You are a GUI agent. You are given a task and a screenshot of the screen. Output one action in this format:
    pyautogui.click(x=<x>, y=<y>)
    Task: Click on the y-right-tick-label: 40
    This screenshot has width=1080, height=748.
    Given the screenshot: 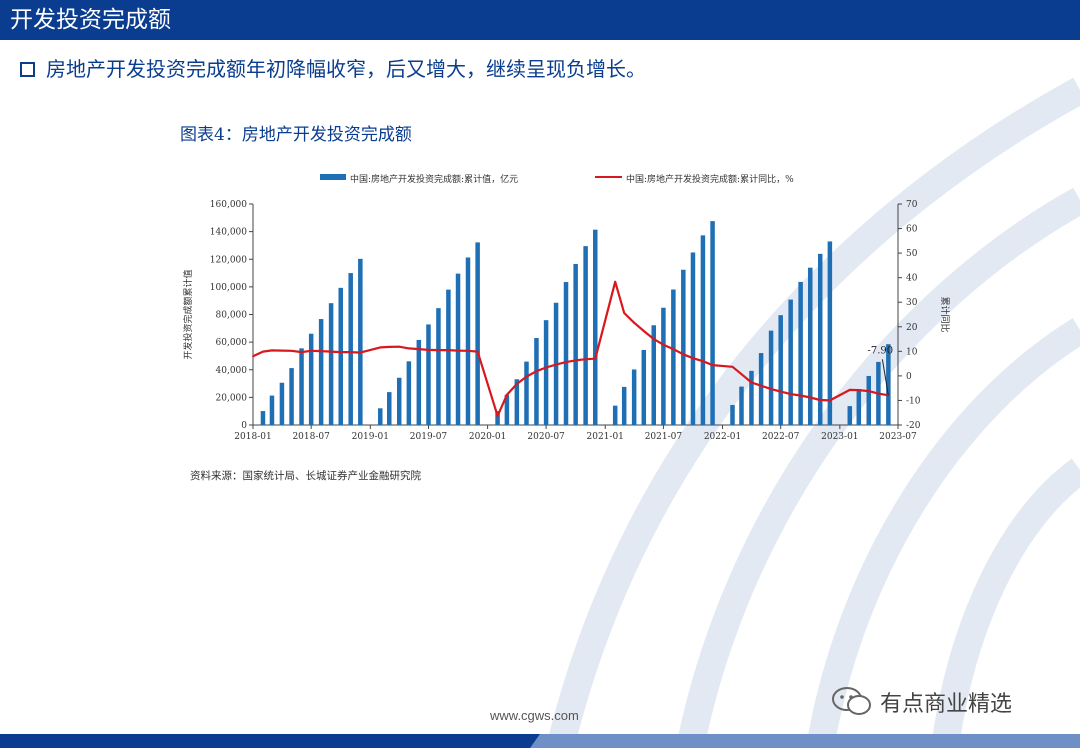 What is the action you would take?
    pyautogui.click(x=912, y=279)
    